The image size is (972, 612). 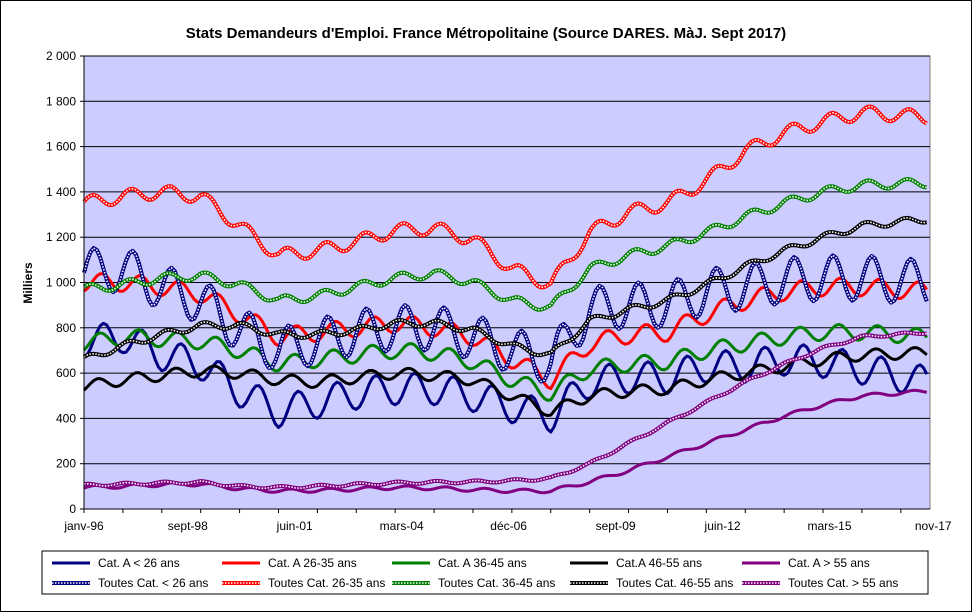 What do you see at coordinates (66, 328) in the screenshot?
I see `y-tick-label: 800` at bounding box center [66, 328].